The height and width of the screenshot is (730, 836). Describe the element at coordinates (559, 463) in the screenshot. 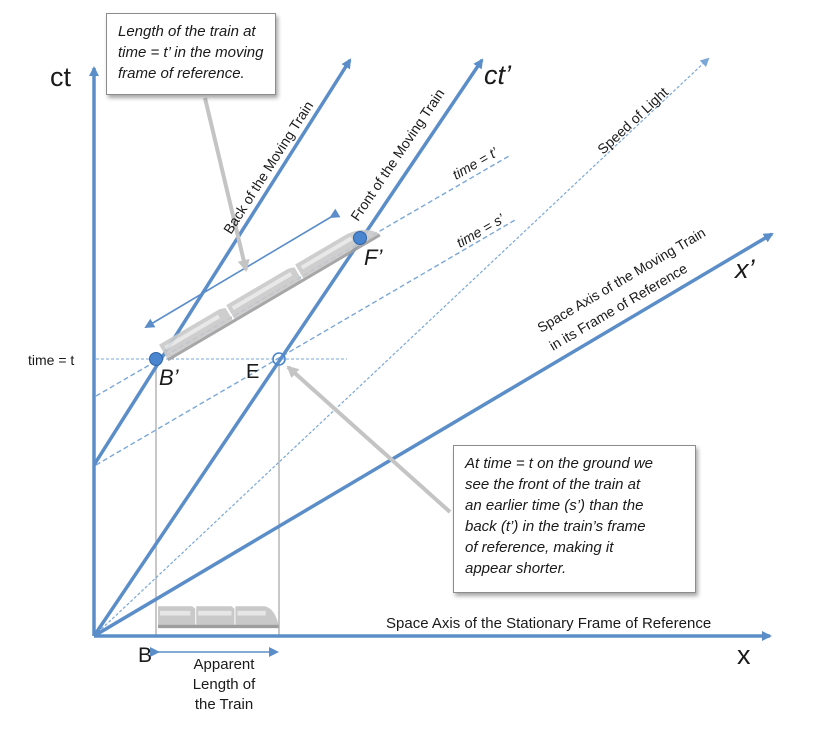

I see `bottom-callout-line: At time = t on the ground we` at that location.